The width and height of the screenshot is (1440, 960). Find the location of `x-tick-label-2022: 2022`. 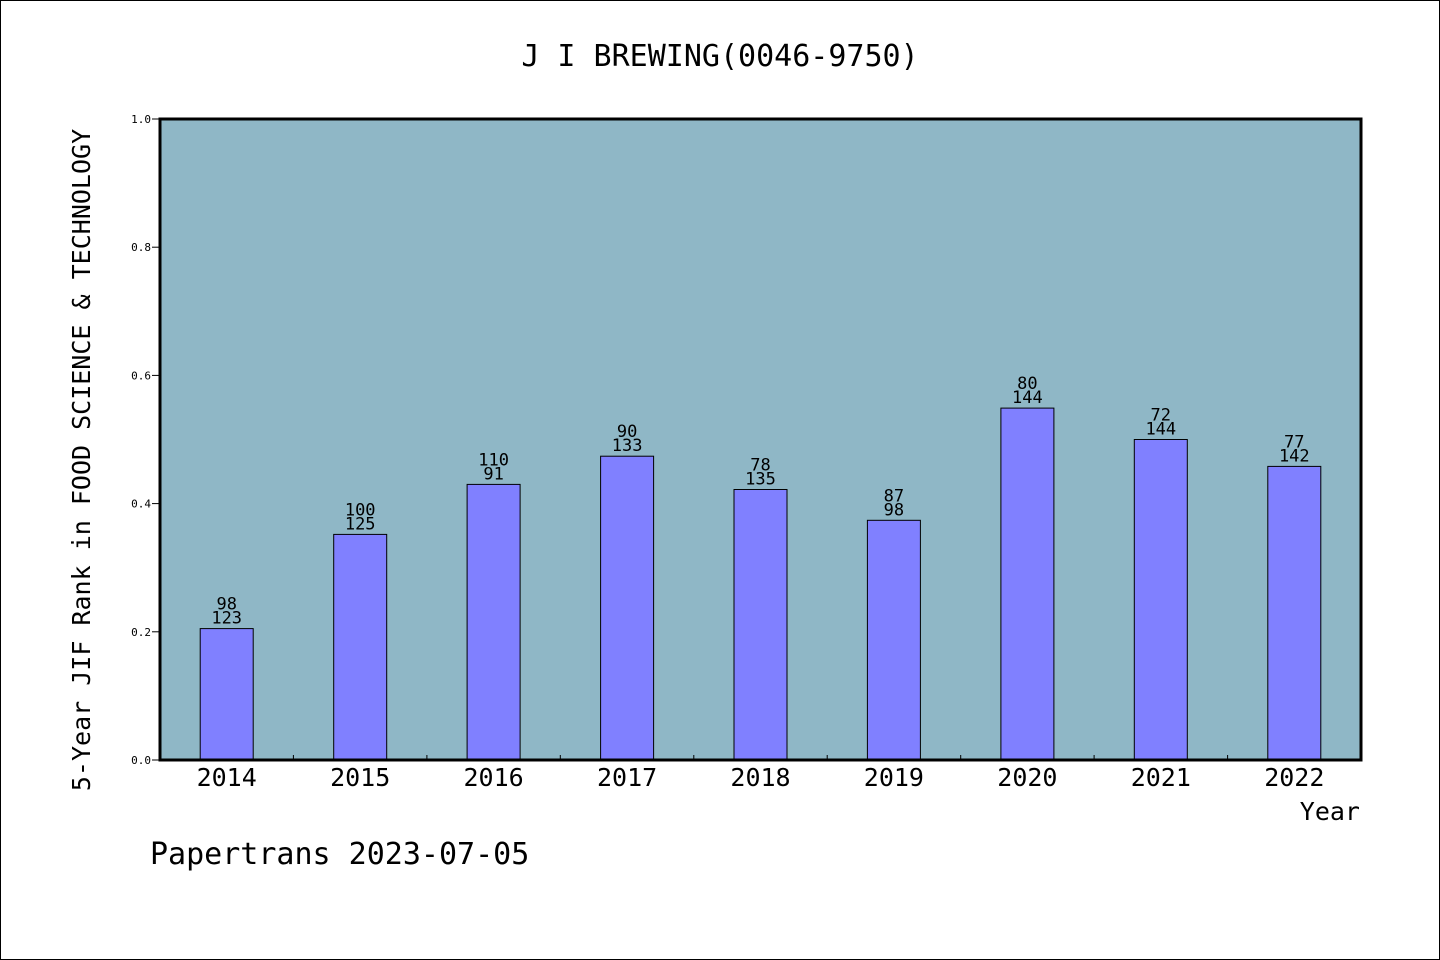

x-tick-label-2022: 2022 is located at coordinates (1294, 777).